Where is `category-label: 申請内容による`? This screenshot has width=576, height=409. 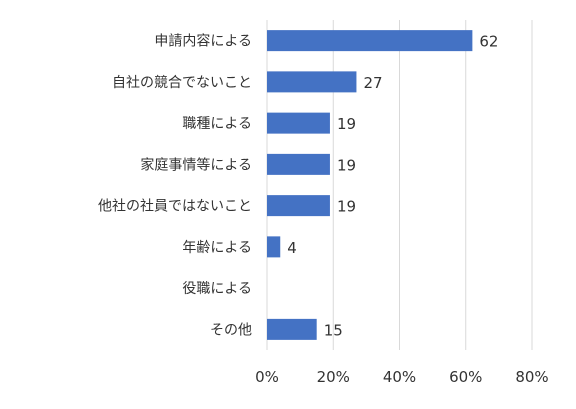
category-label: 申請内容による is located at coordinates (203, 41).